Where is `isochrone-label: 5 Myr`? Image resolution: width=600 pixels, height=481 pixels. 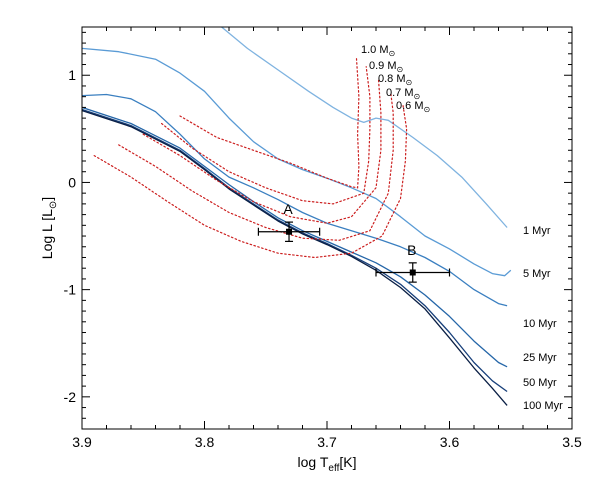 isochrone-label: 5 Myr is located at coordinates (537, 274).